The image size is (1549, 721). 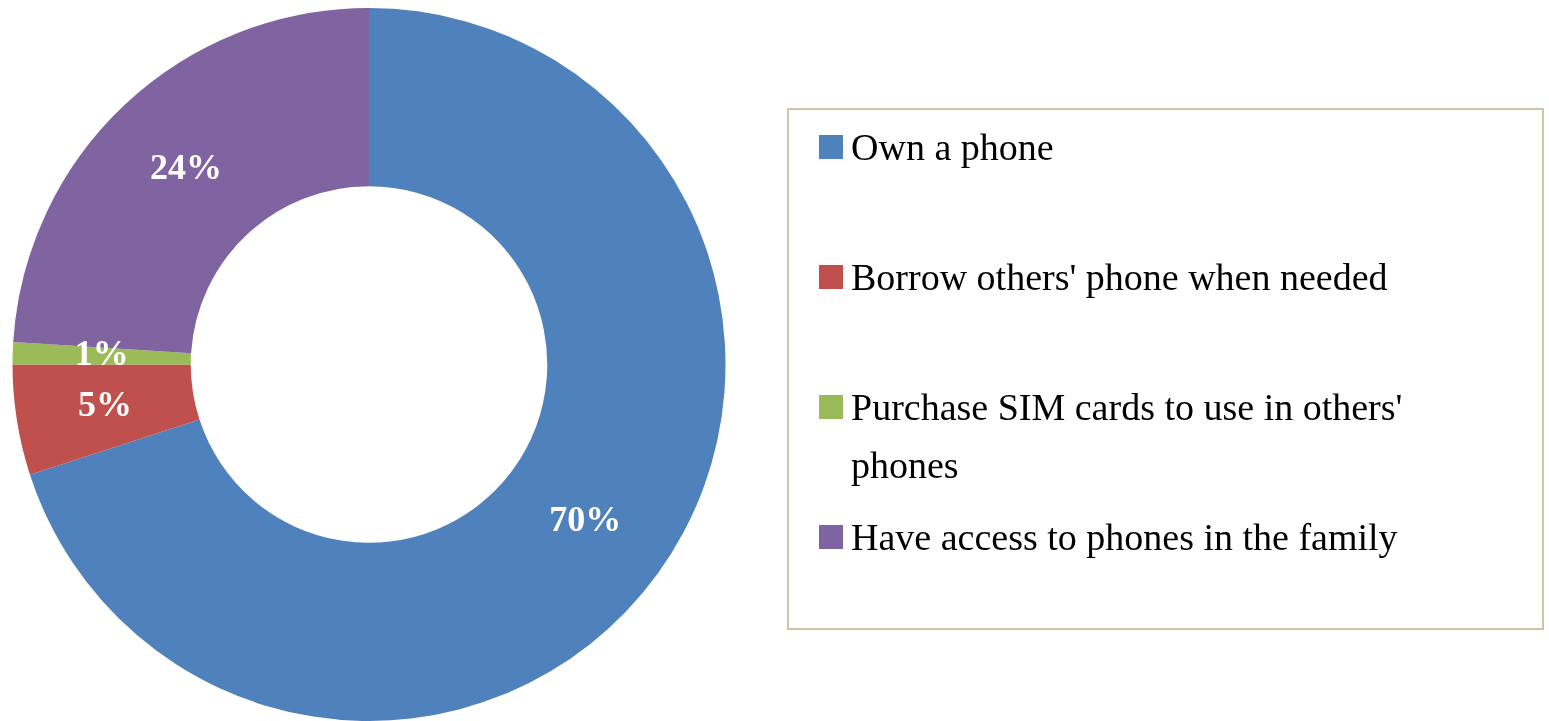 What do you see at coordinates (101, 353) in the screenshot?
I see `data-label: 1%` at bounding box center [101, 353].